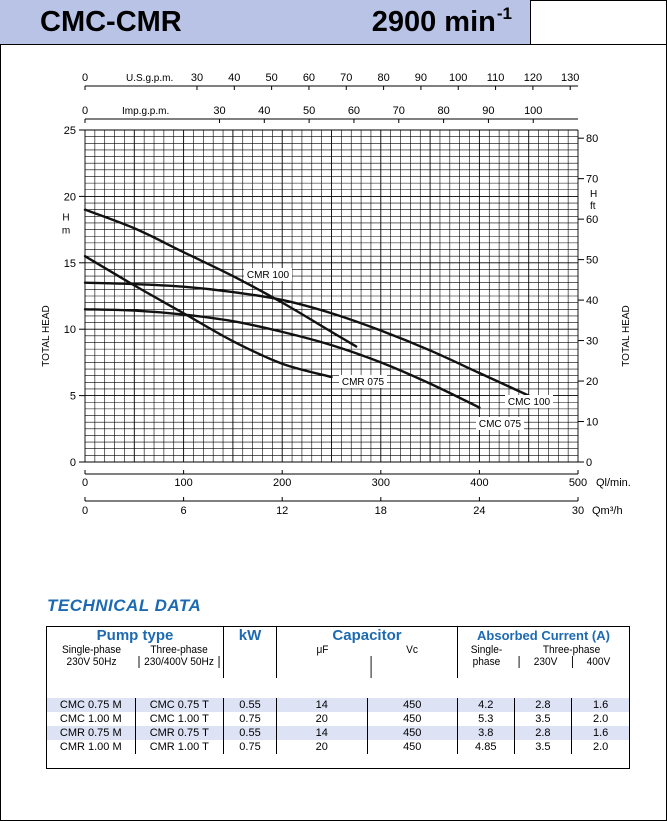 The width and height of the screenshot is (667, 821). I want to click on x-tick-label-impgpm: 60, so click(354, 111).